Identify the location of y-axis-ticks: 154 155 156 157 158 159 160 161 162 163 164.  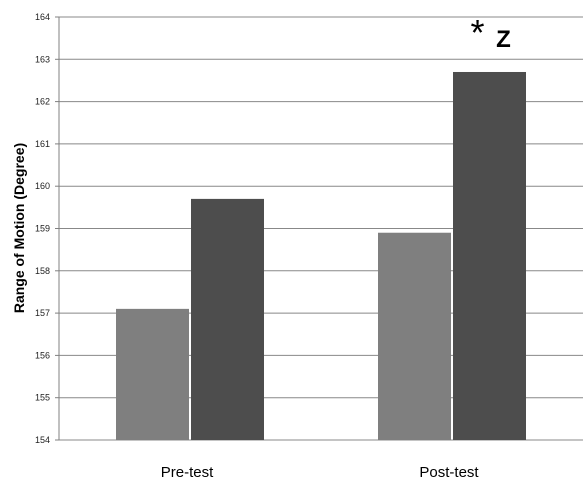
(47, 228).